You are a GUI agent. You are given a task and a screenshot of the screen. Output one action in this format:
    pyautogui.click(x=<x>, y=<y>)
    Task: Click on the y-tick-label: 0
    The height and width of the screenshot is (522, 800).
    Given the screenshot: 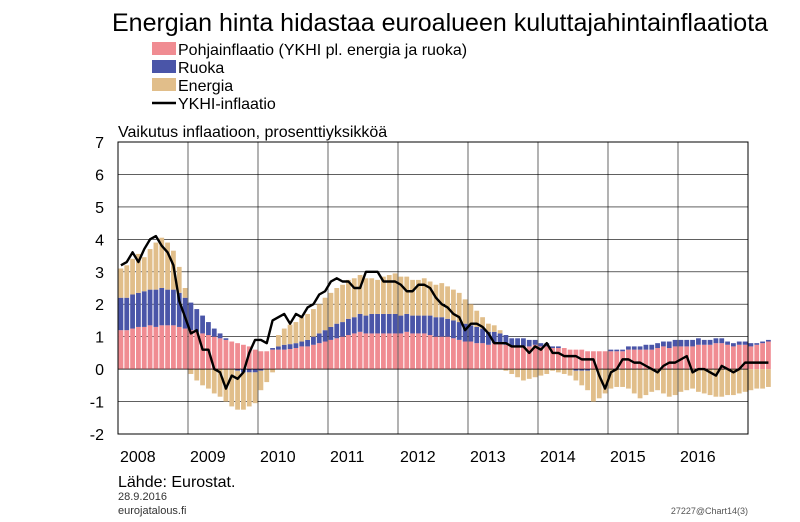 What is the action you would take?
    pyautogui.click(x=99, y=370)
    